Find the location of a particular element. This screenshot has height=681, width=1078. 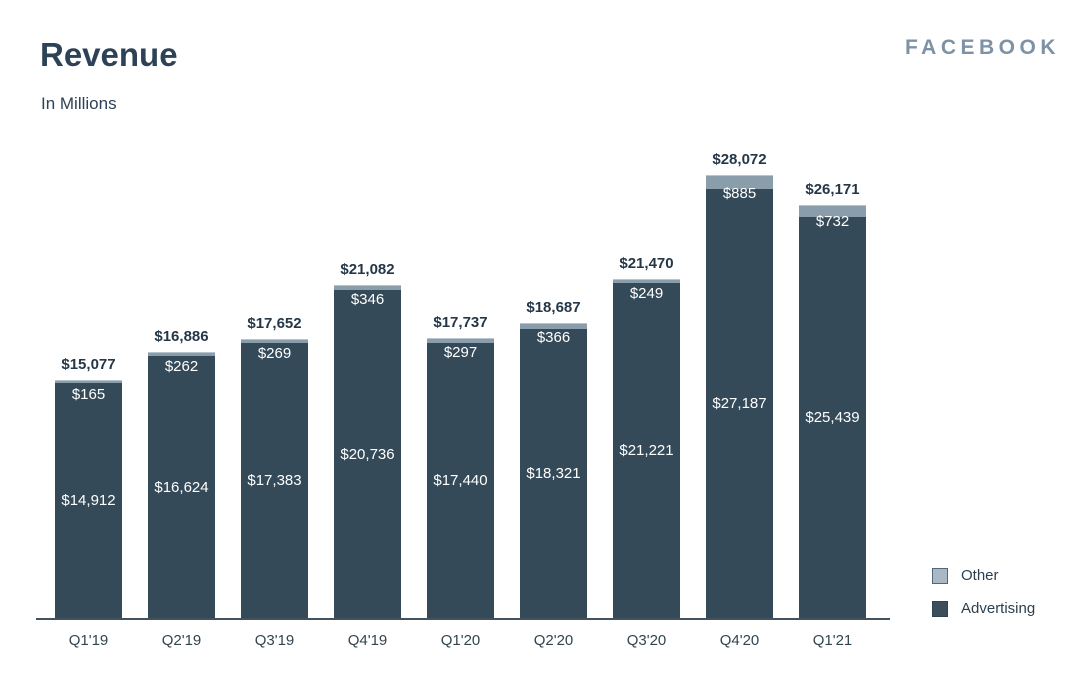

facebook-wordmark: FACEBOOK is located at coordinates (982, 47).